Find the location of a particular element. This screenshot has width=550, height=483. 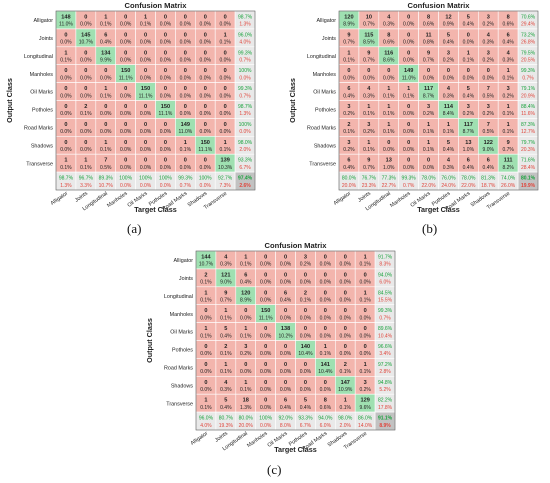

cell-count: 140 is located at coordinates (305, 347).